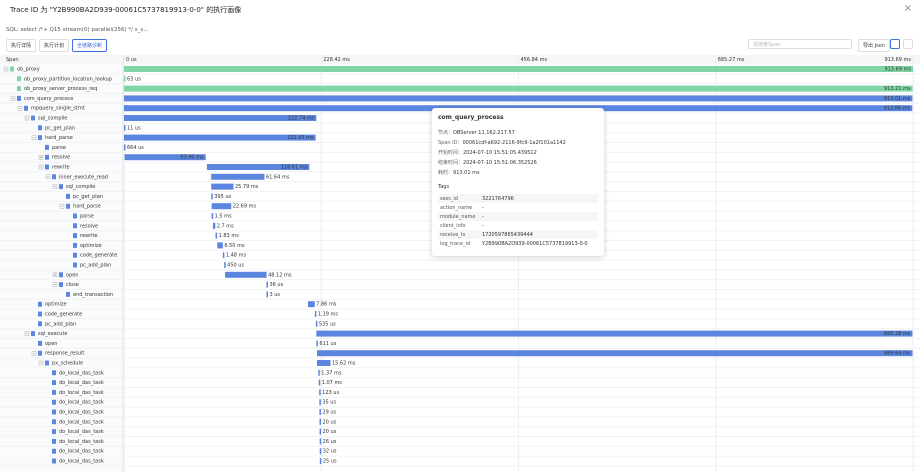 Image resolution: width=920 pixels, height=472 pixels. What do you see at coordinates (21, 45) in the screenshot?
I see `tab: 执行详情` at bounding box center [21, 45].